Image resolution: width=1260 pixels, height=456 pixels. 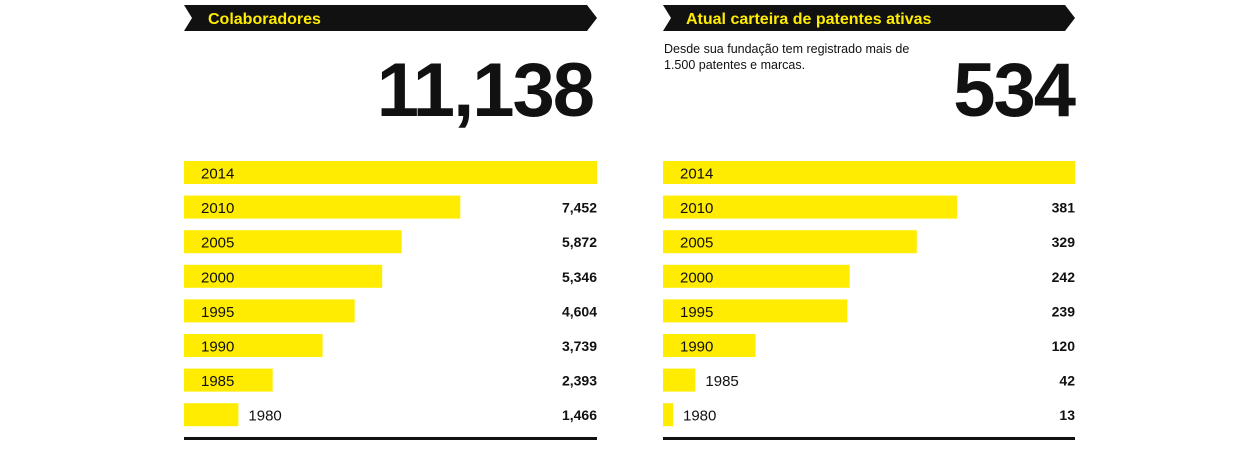 What do you see at coordinates (264, 19) in the screenshot?
I see `chart-title: Colaboradores` at bounding box center [264, 19].